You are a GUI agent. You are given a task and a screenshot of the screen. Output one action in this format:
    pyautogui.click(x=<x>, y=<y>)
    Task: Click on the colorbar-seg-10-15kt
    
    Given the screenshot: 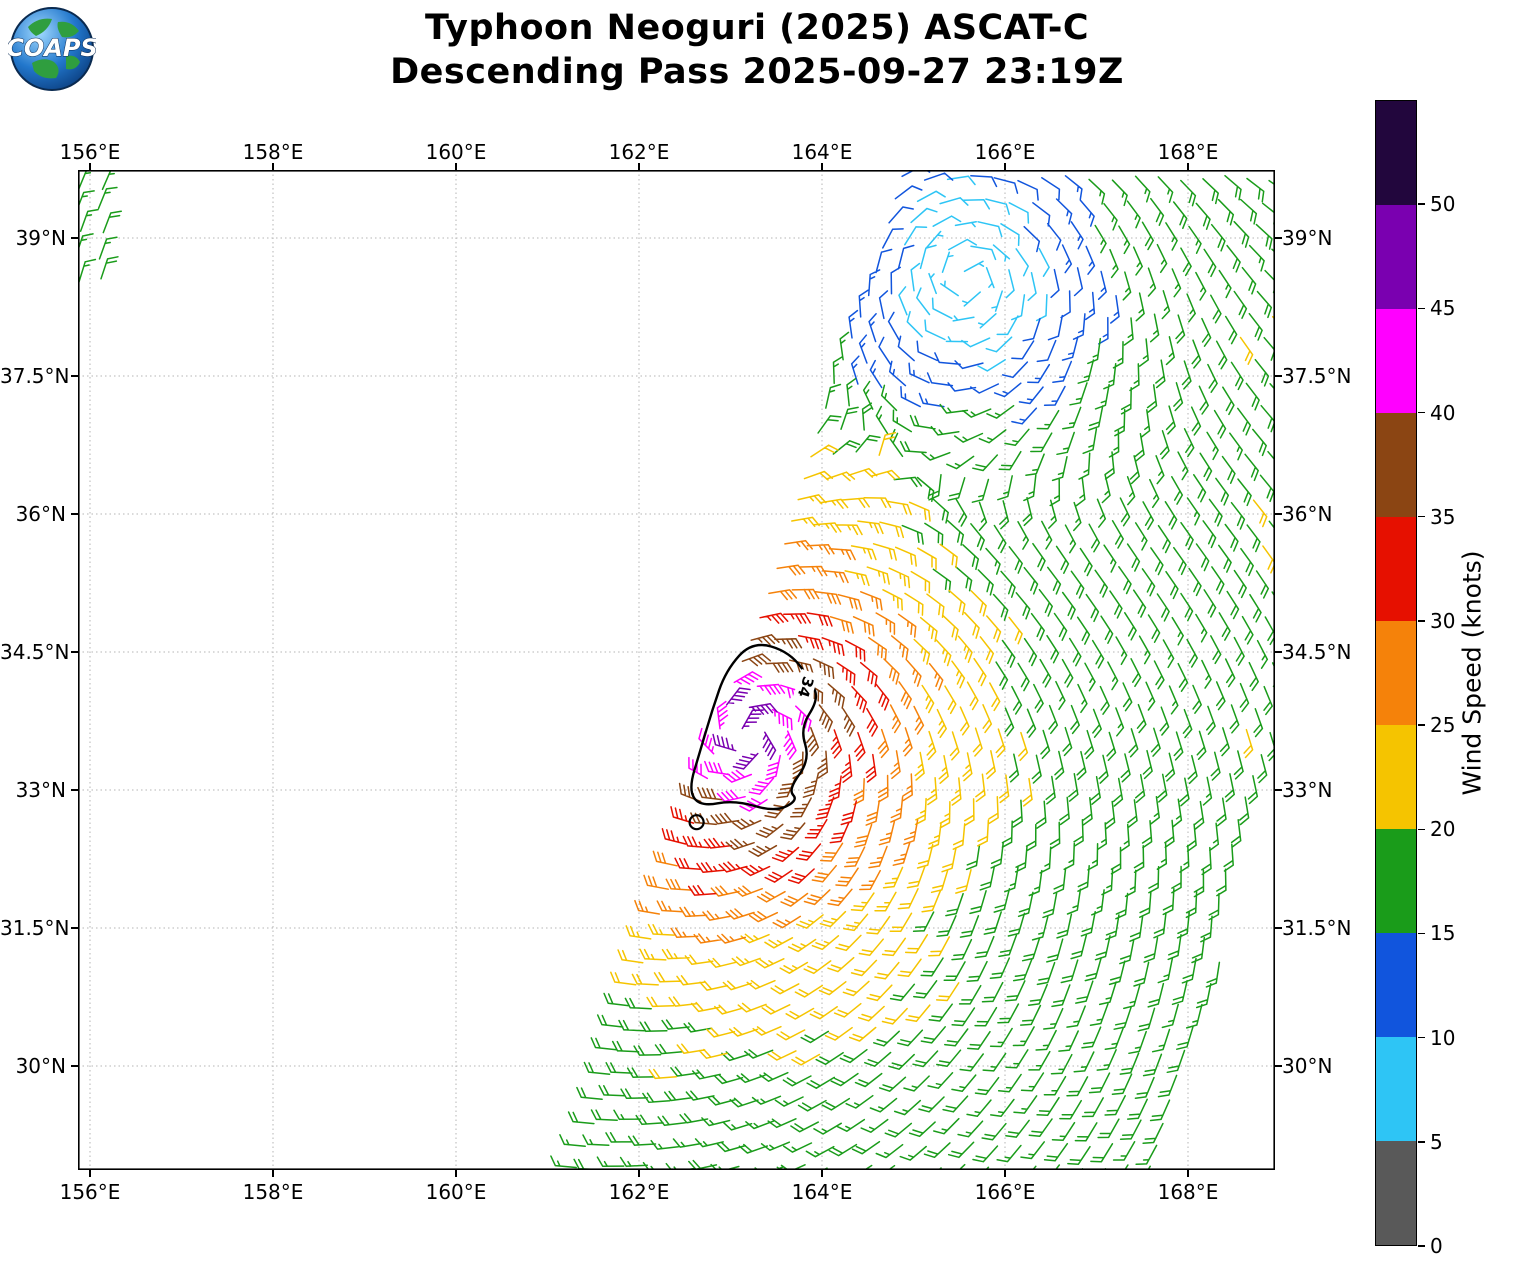 What is the action you would take?
    pyautogui.click(x=1396, y=985)
    